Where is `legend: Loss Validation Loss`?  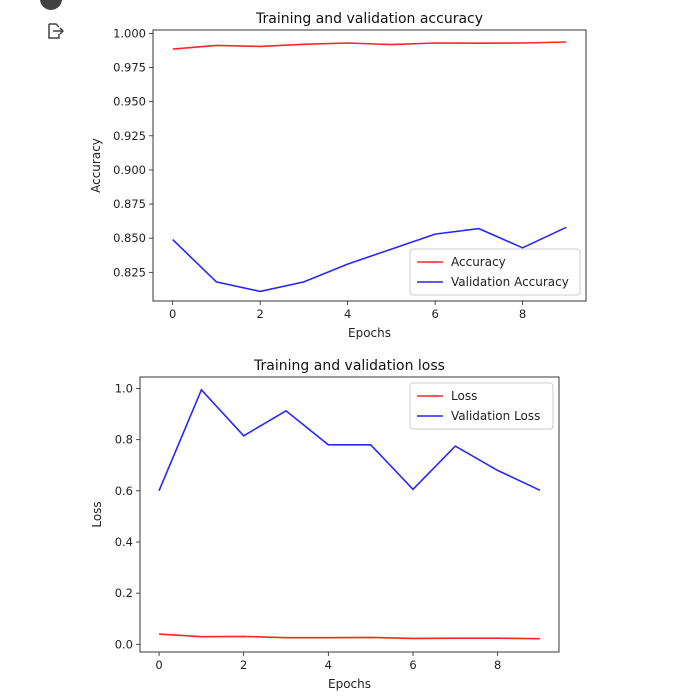
legend: Loss Validation Loss is located at coordinates (481, 406).